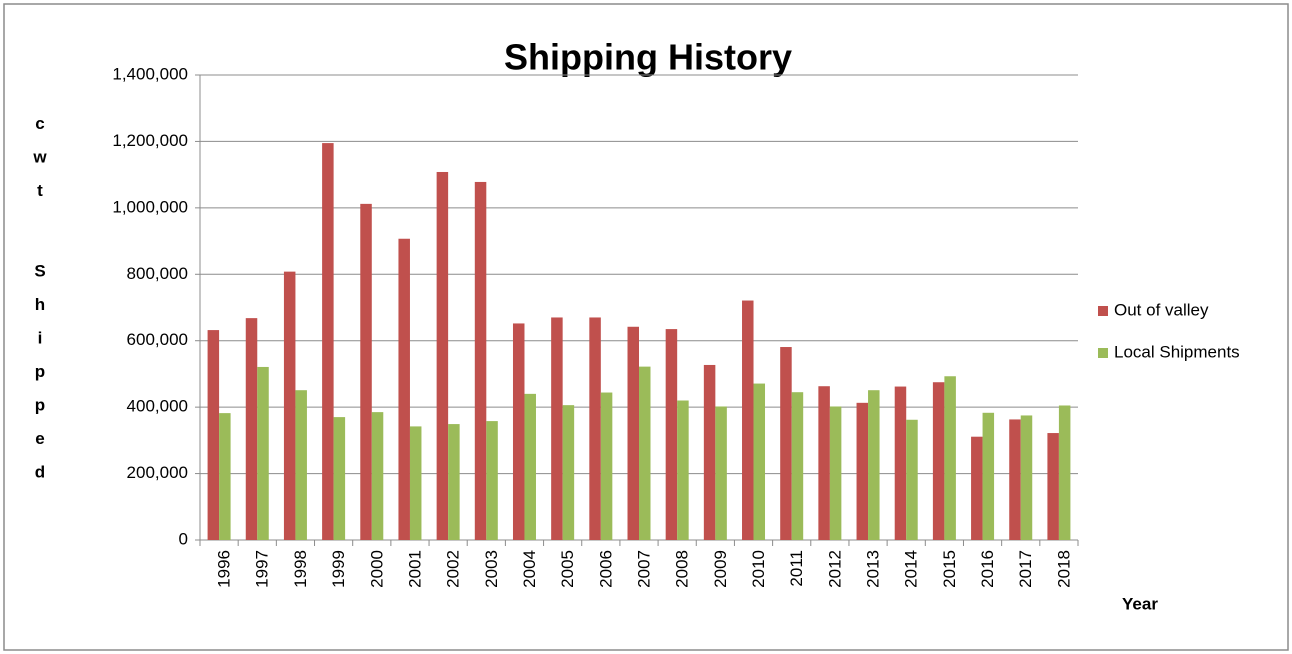 This screenshot has height=654, width=1292. Describe the element at coordinates (453, 569) in the screenshot. I see `x-tick-label: 2002` at that location.